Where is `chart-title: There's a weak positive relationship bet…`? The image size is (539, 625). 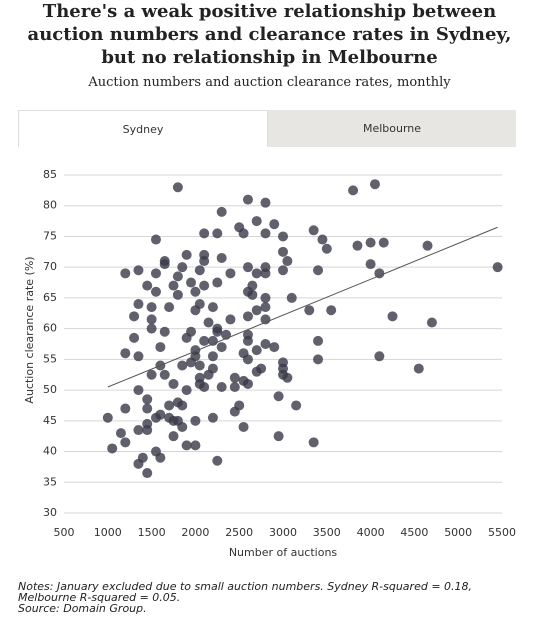
chart-title: There's a weak positive relationship bet… is located at coordinates (269, 34).